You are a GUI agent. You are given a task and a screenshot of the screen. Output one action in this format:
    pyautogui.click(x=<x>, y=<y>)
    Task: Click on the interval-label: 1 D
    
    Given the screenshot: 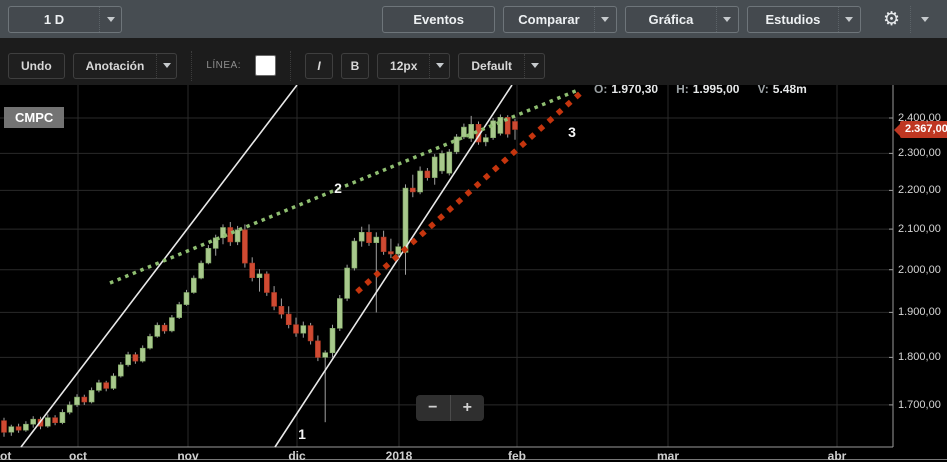 What is the action you would take?
    pyautogui.click(x=54, y=19)
    